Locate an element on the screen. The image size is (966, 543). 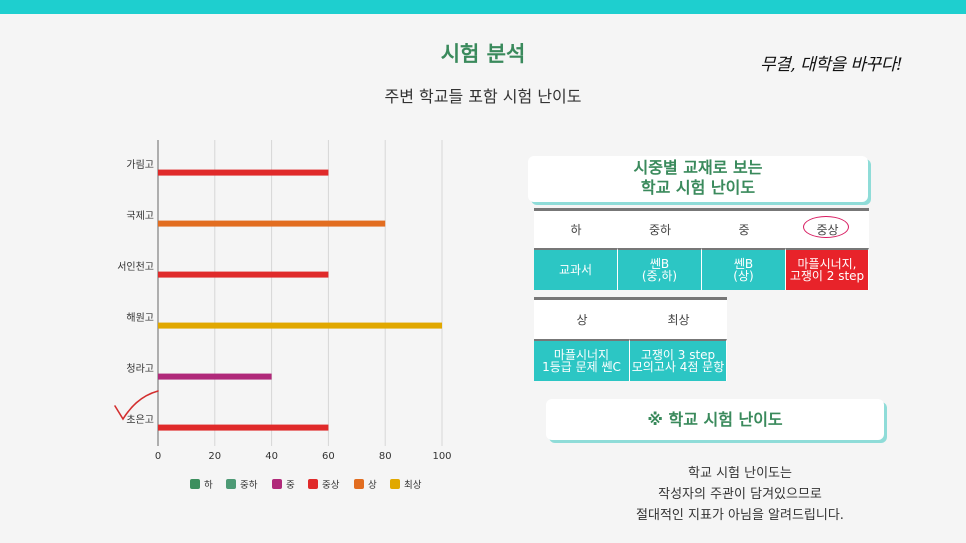
cell-text-line-2: (상) is located at coordinates (743, 276).